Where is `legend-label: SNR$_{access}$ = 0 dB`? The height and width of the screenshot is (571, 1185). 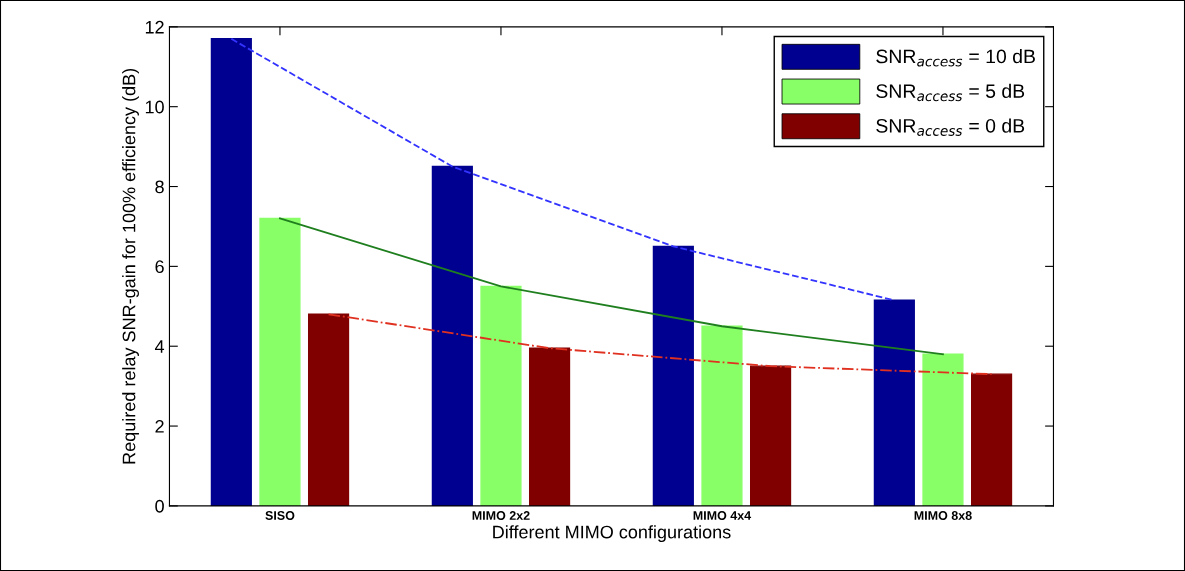 legend-label: SNR$_{access}$ = 0 dB is located at coordinates (950, 127).